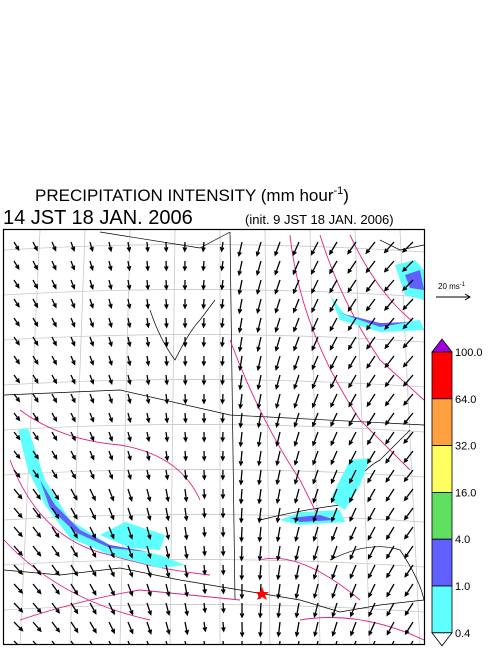 This screenshot has width=500, height=650. What do you see at coordinates (319, 219) in the screenshot?
I see `init-time: (init. 9 JST 18 JAN. 2006)` at bounding box center [319, 219].